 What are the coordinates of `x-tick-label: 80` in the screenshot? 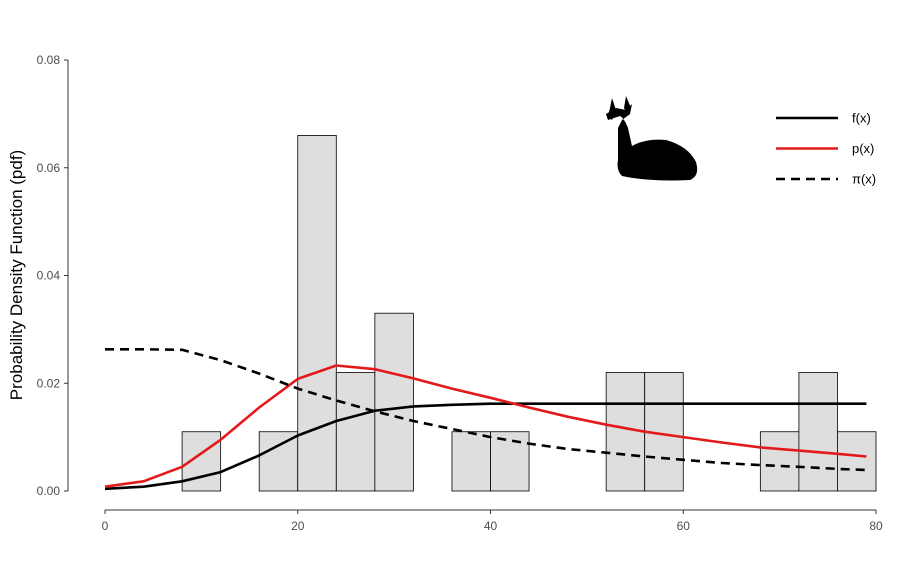 It's located at (876, 526).